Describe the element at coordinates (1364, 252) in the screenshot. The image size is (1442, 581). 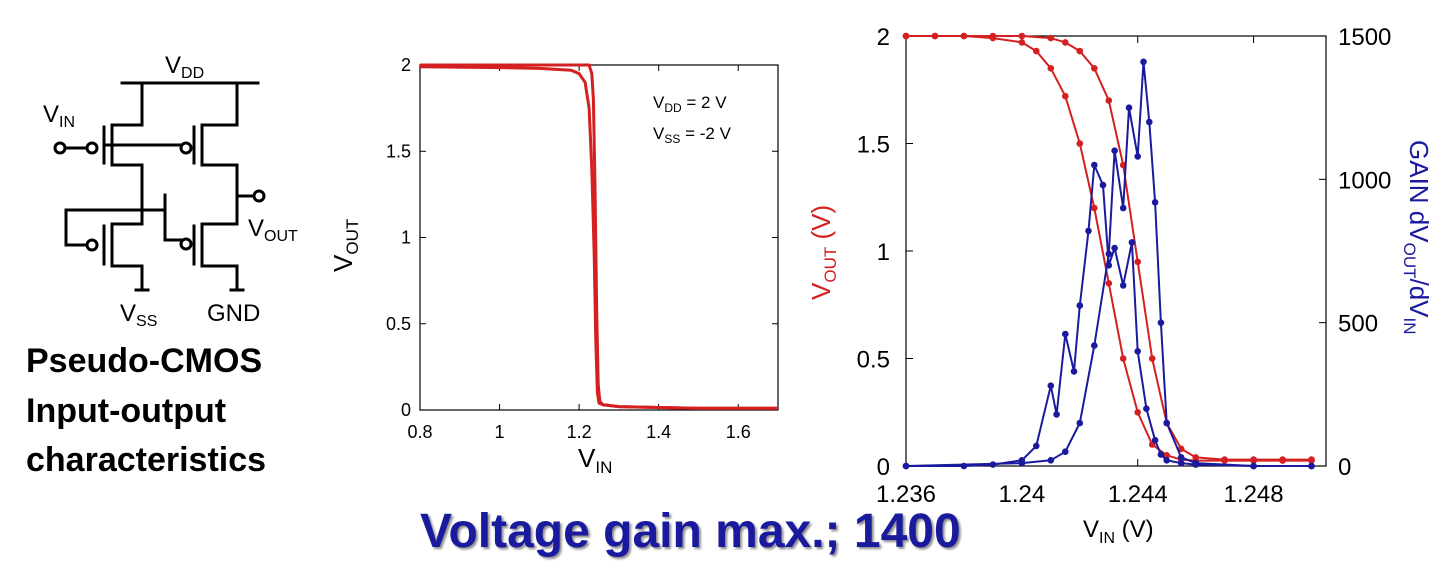
I see `right-y-tick-labels: 0 500 1000 1500` at that location.